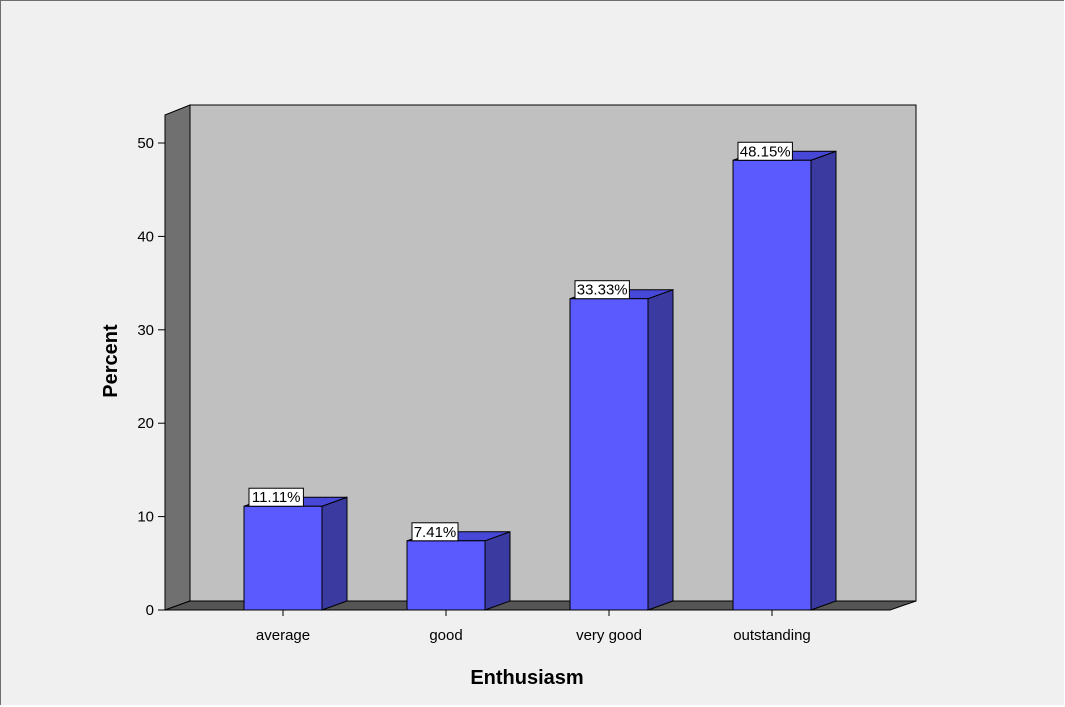 Image resolution: width=1065 pixels, height=707 pixels. Describe the element at coordinates (145, 423) in the screenshot. I see `y-tick-label: 20` at that location.